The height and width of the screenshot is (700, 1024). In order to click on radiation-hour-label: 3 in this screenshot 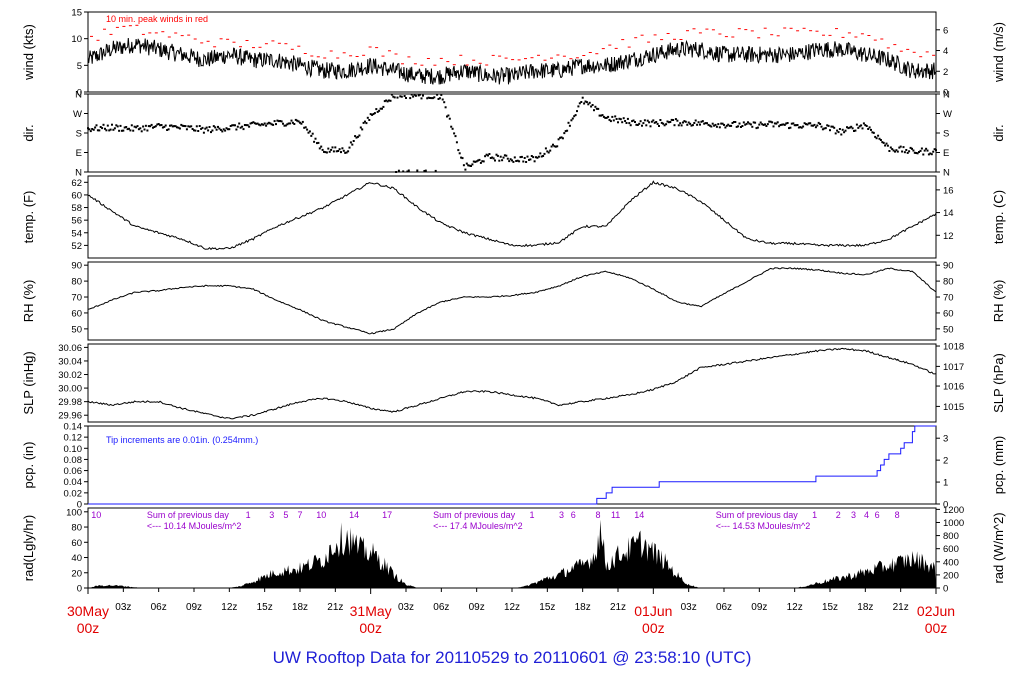, I will do `click(561, 515)`.